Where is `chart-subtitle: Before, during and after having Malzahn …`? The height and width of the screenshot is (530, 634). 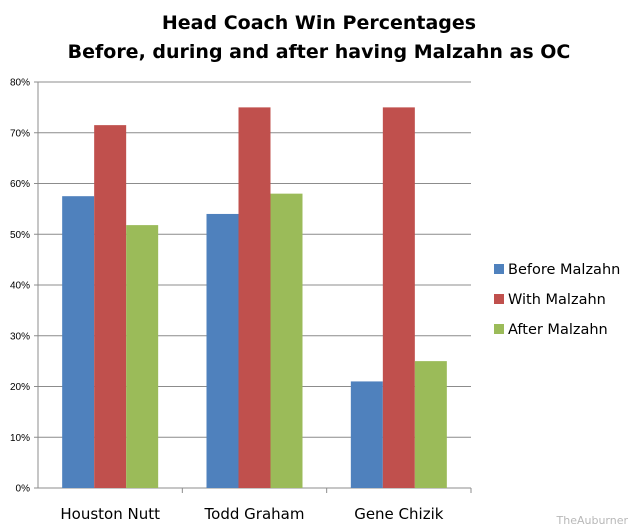 chart-subtitle: Before, during and after having Malzahn … is located at coordinates (319, 52).